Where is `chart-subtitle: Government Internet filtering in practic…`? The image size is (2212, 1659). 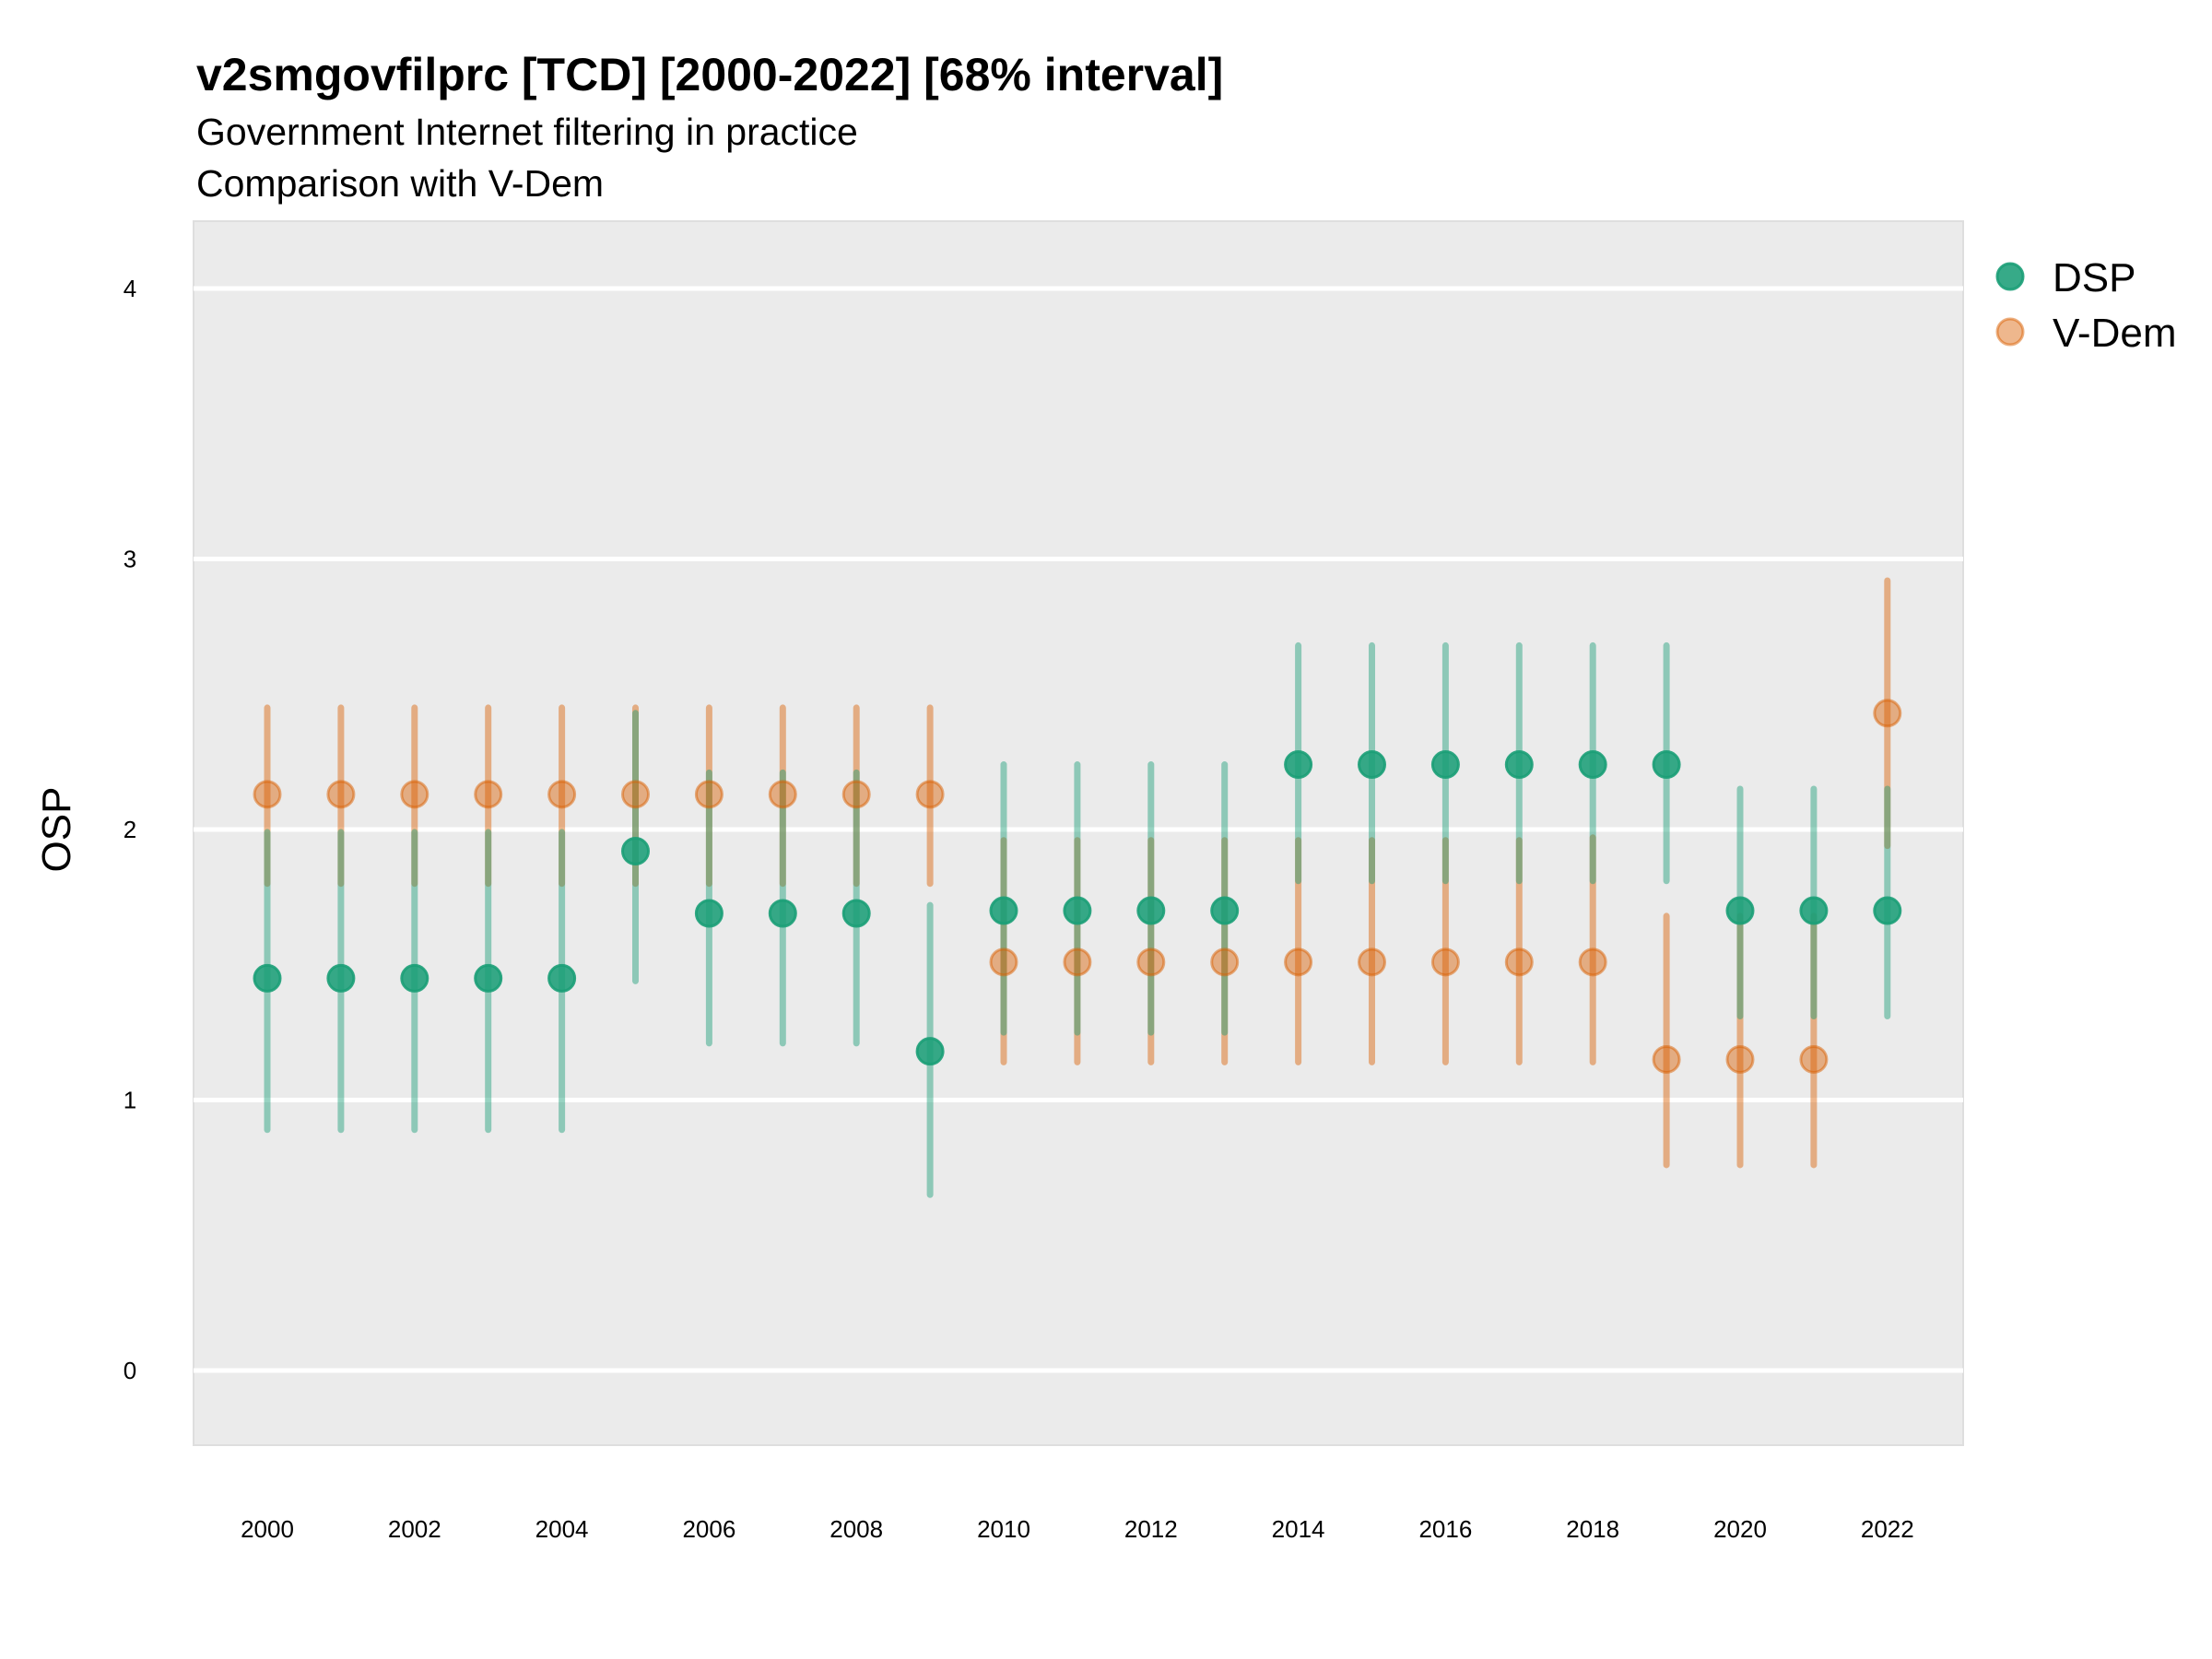
chart-subtitle: Government Internet filtering in practic… is located at coordinates (527, 132).